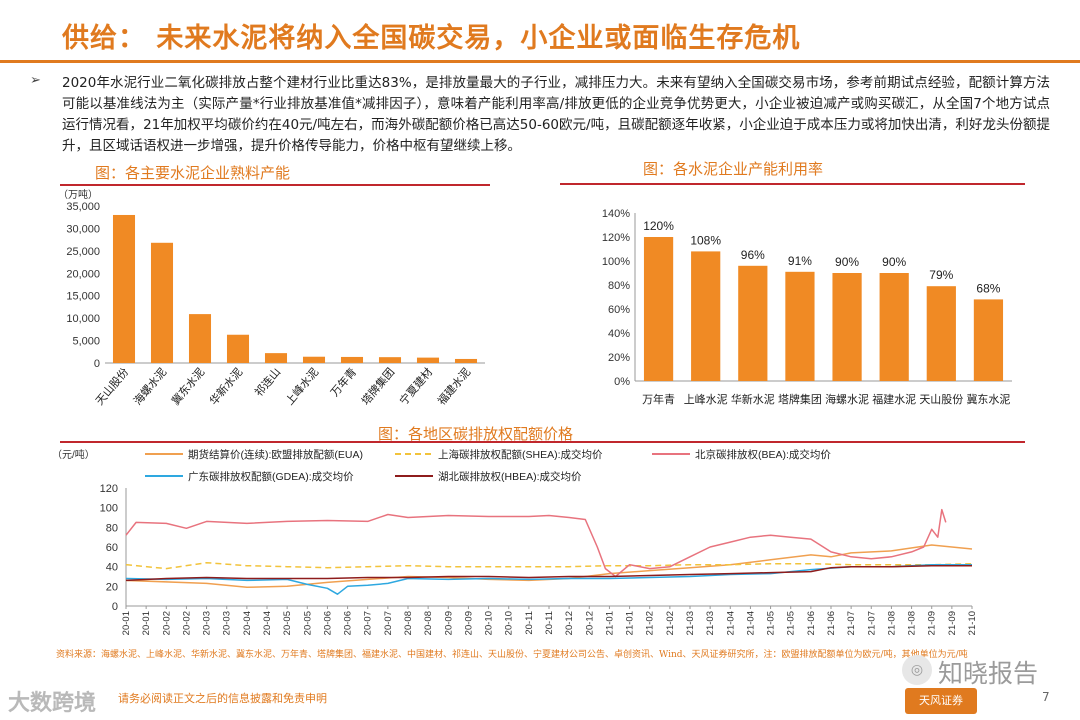 The height and width of the screenshot is (720, 1080). Describe the element at coordinates (149, 386) in the screenshot. I see `chart1-xtick: 海螺水泥` at that location.